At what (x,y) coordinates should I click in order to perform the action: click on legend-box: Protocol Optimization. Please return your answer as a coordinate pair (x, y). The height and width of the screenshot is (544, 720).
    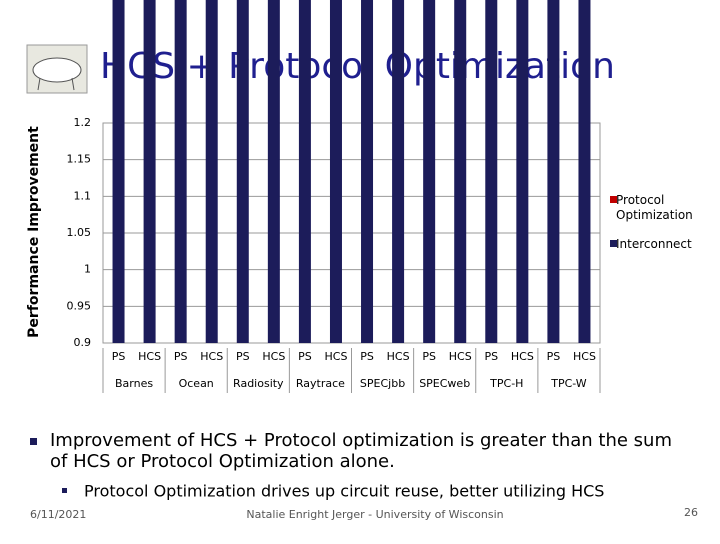
    Looking at the image, I should click on (654, 207).